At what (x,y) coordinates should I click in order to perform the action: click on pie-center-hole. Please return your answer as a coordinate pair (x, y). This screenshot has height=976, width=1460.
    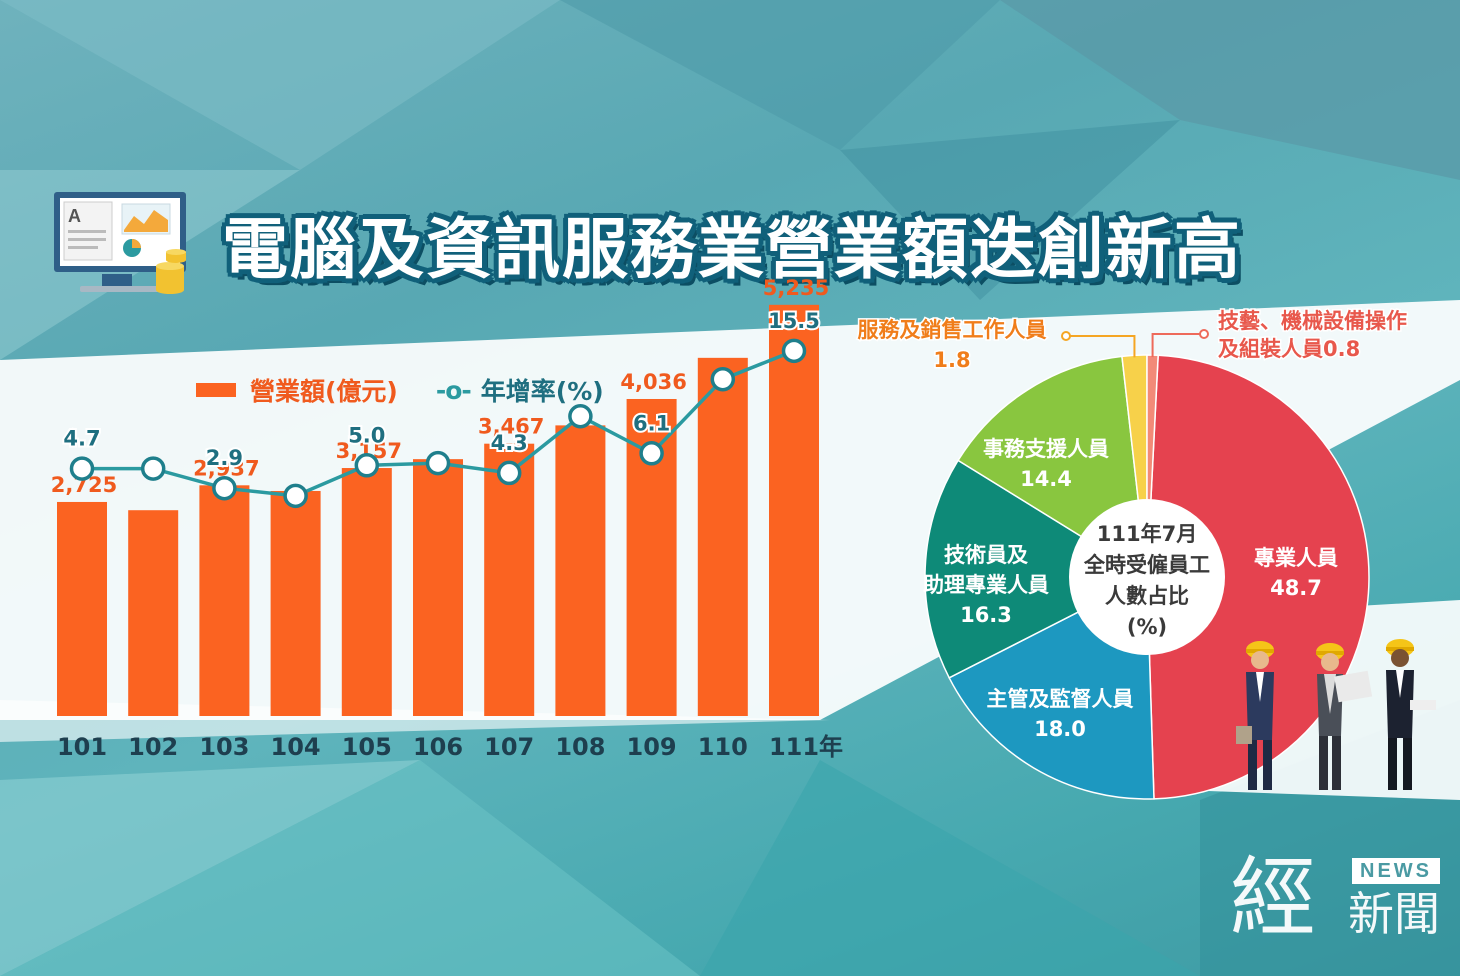
    Looking at the image, I should click on (1147, 577).